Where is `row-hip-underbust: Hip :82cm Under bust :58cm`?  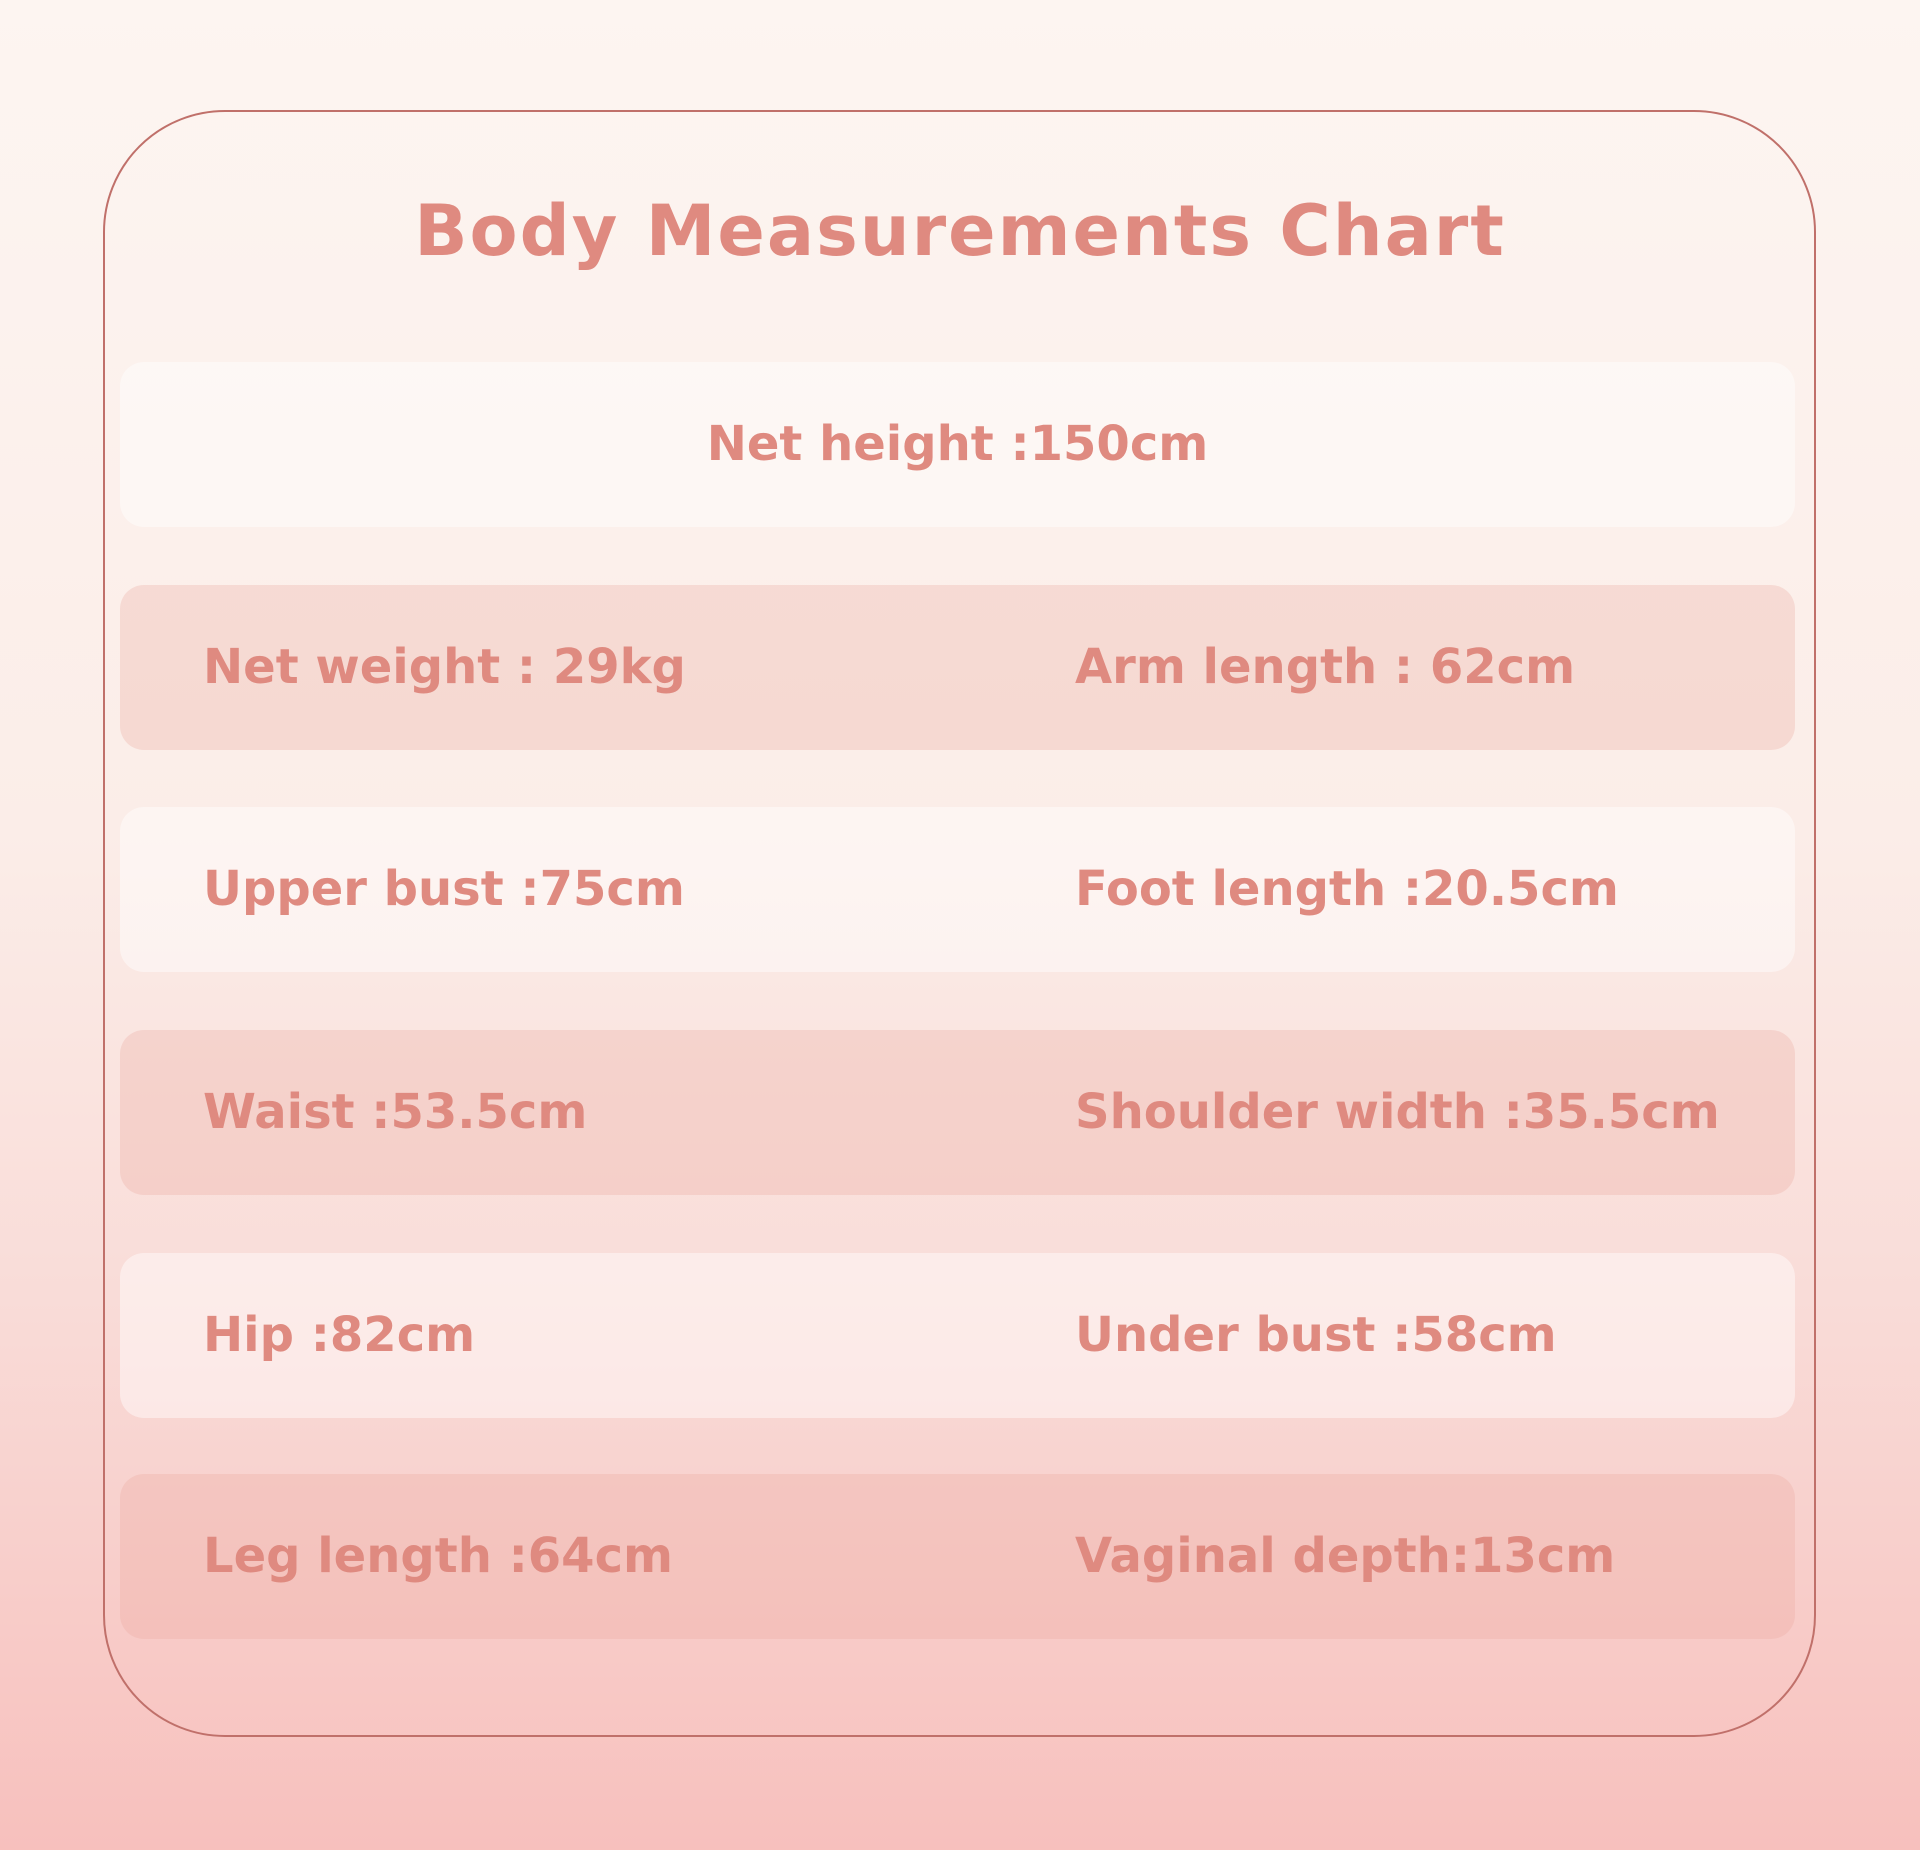
row-hip-underbust: Hip :82cm Under bust :58cm is located at coordinates (957, 1335).